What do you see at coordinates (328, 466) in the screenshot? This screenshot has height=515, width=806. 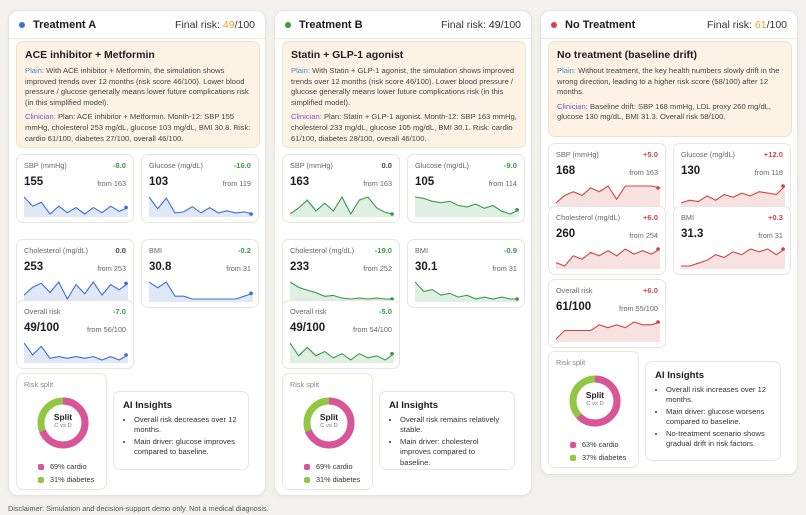 I see `legend-cardio: 69% cardio` at bounding box center [328, 466].